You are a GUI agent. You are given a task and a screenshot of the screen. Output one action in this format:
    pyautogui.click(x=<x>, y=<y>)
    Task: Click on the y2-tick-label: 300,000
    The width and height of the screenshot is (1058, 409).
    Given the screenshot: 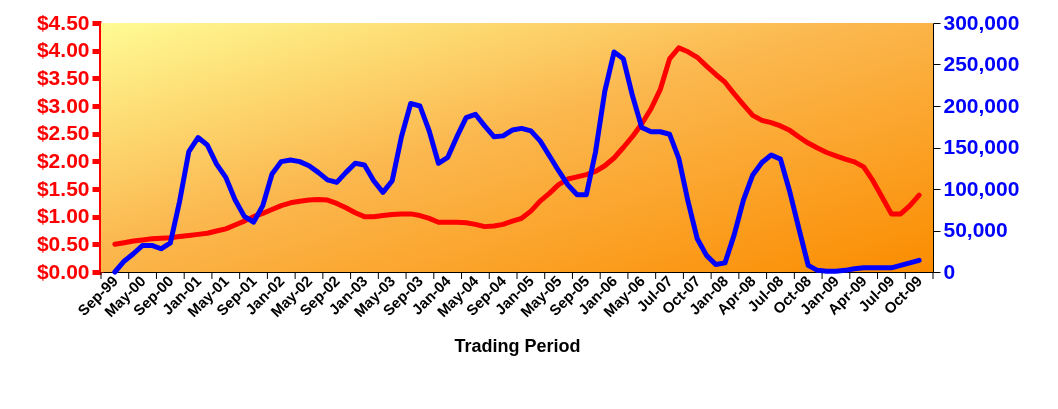 What is the action you would take?
    pyautogui.click(x=981, y=22)
    